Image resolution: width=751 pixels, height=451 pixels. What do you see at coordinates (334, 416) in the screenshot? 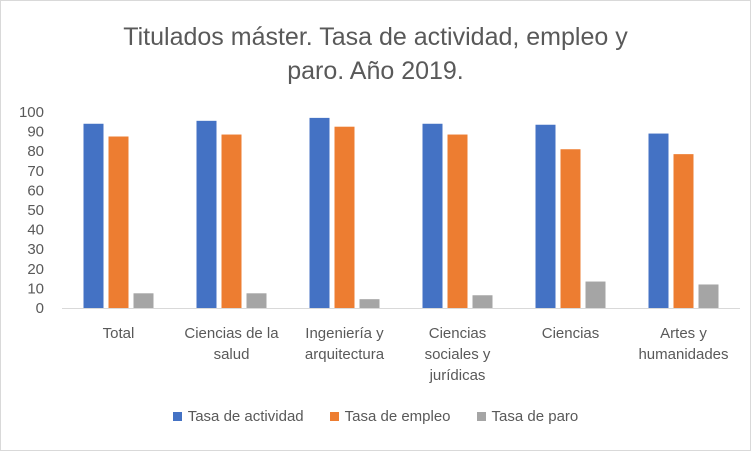
I see `legend-swatch-empleo` at bounding box center [334, 416].